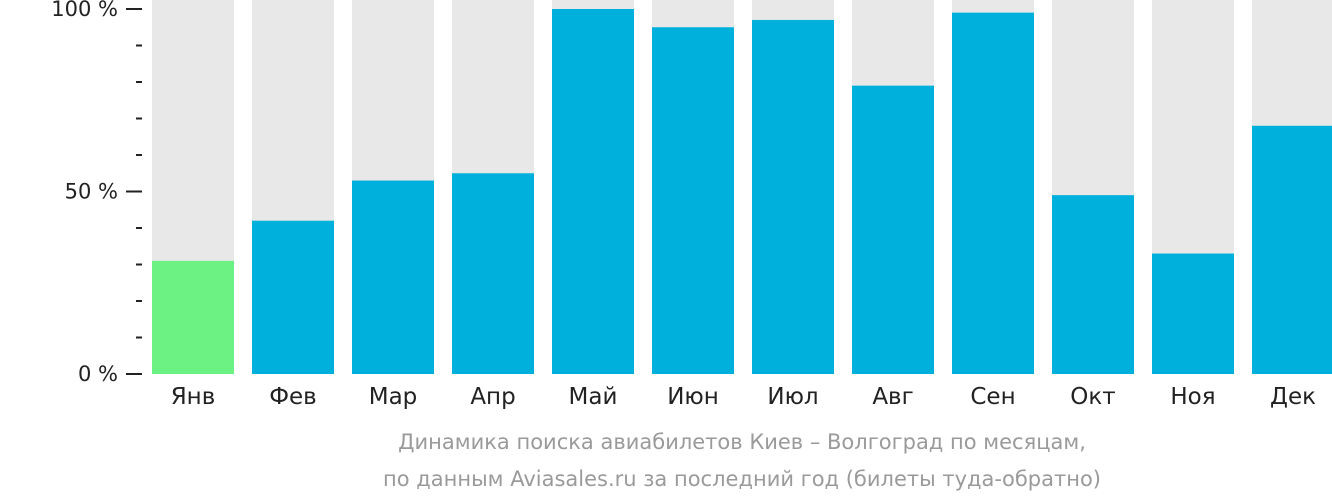  Describe the element at coordinates (892, 397) in the screenshot. I see `x-tick-label: Авг` at that location.